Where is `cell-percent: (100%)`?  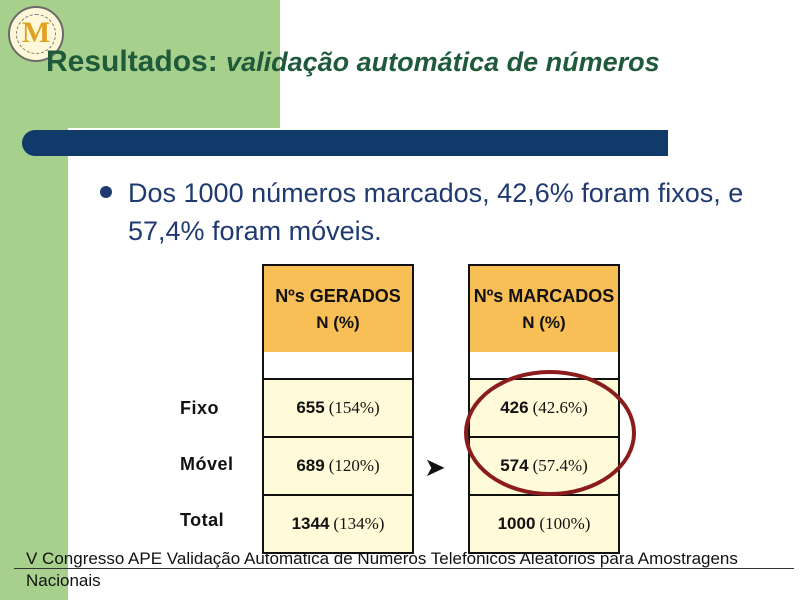
cell-percent: (100%) is located at coordinates (565, 523).